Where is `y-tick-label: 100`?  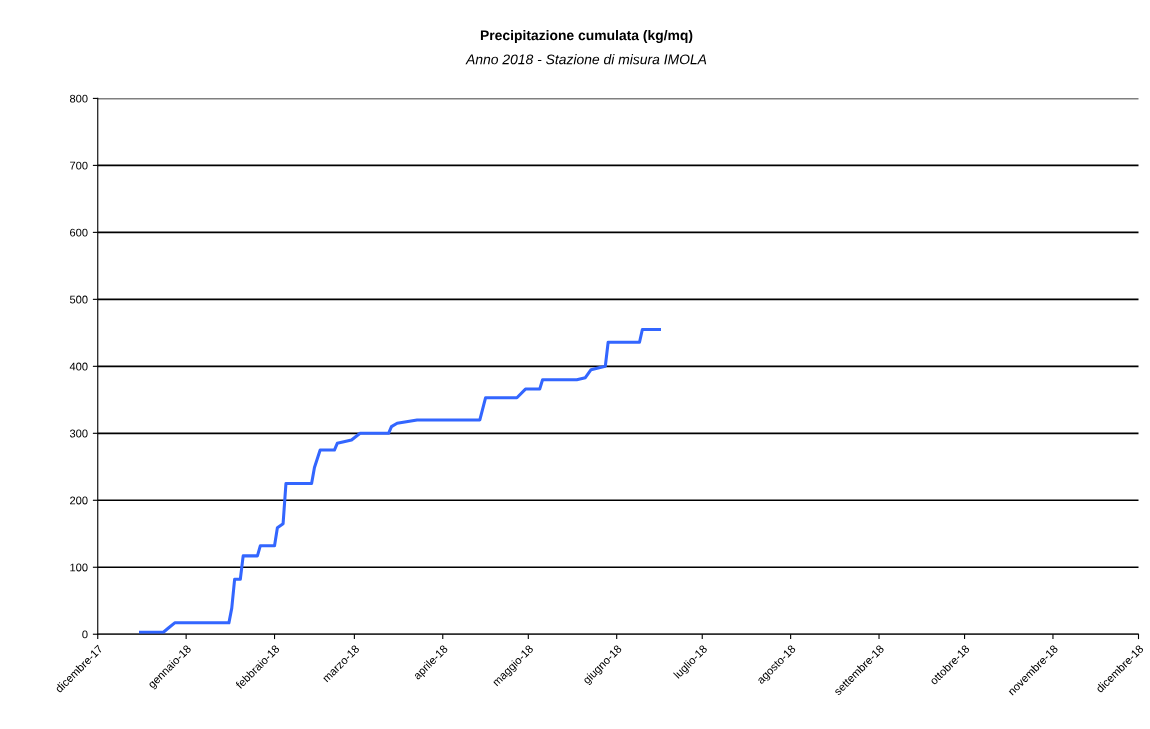
y-tick-label: 100 is located at coordinates (79, 567).